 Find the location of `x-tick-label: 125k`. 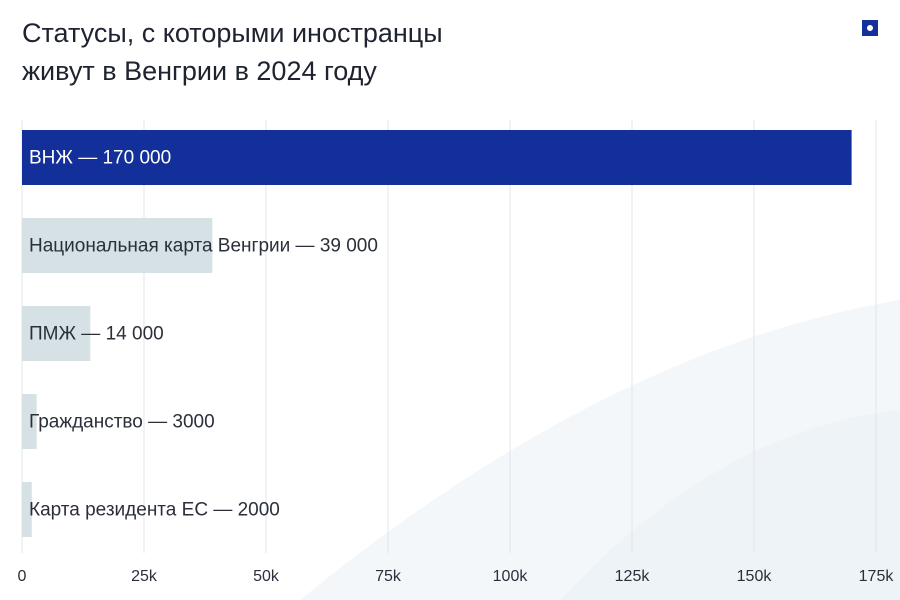

x-tick-label: 125k is located at coordinates (633, 576).